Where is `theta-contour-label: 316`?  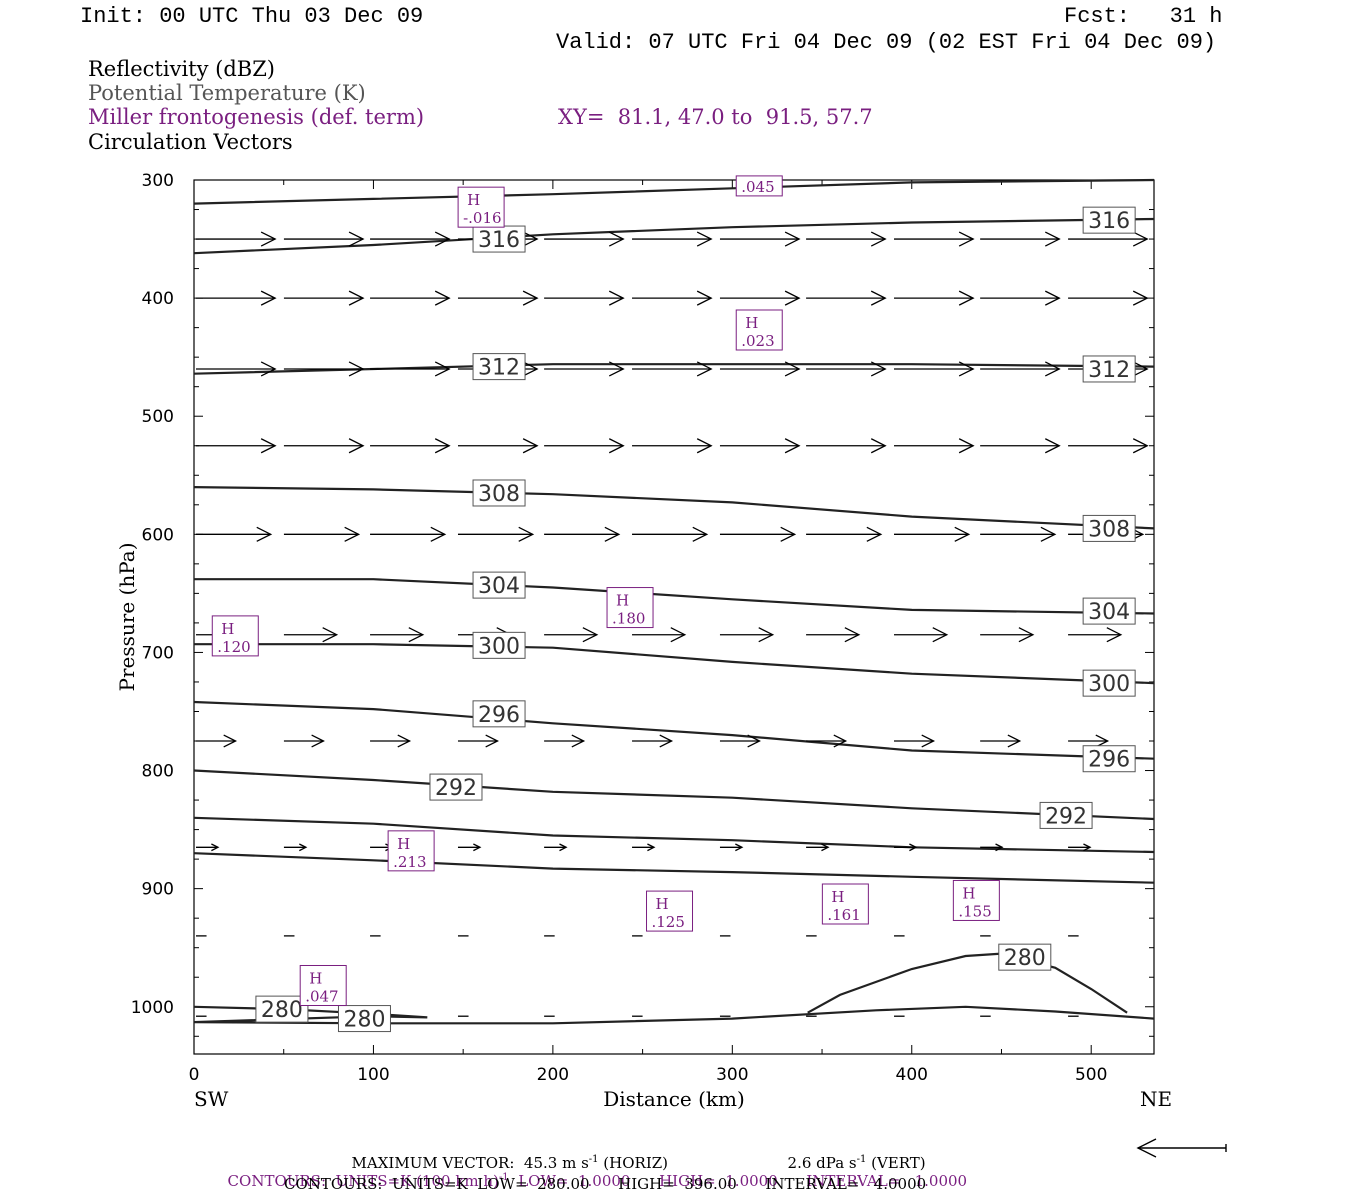
theta-contour-label: 316 is located at coordinates (1109, 221).